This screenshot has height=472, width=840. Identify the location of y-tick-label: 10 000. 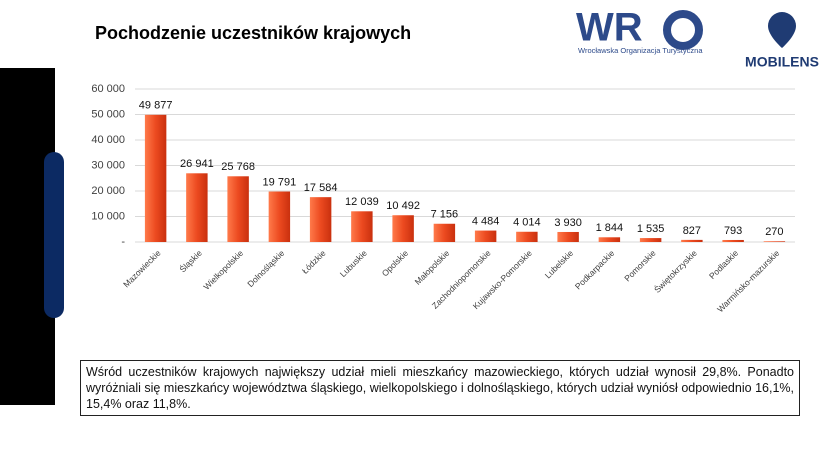
(108, 216).